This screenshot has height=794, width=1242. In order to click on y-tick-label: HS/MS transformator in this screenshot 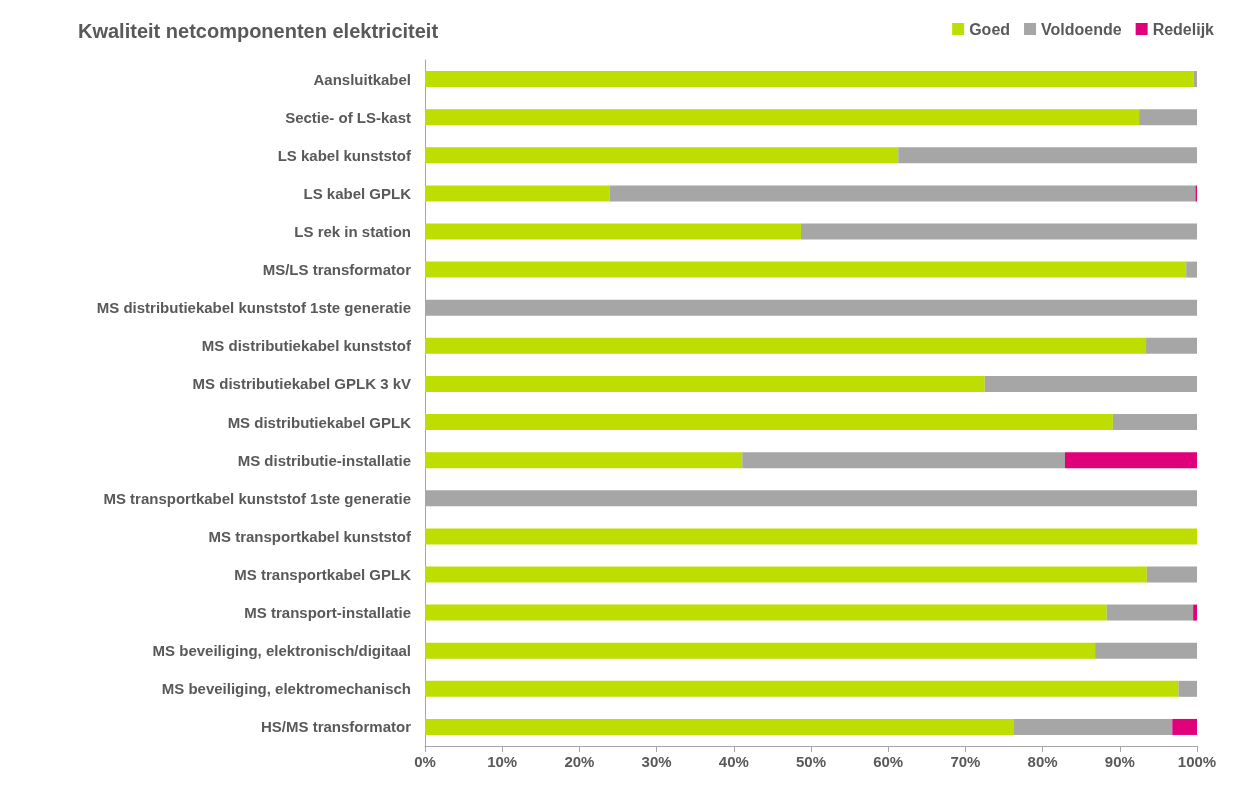, I will do `click(336, 727)`.